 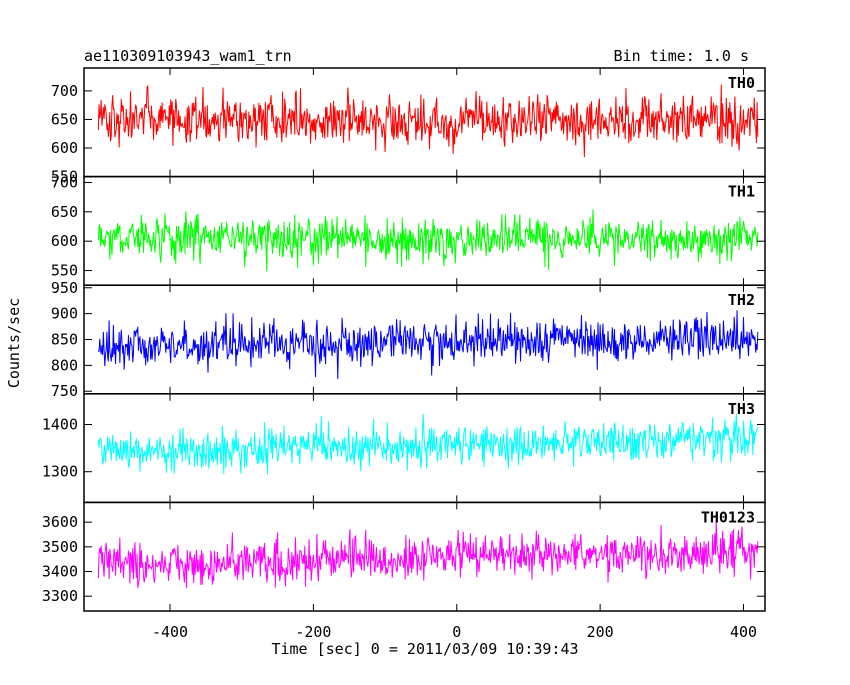 What do you see at coordinates (428, 121) in the screenshot?
I see `series-line-th0` at bounding box center [428, 121].